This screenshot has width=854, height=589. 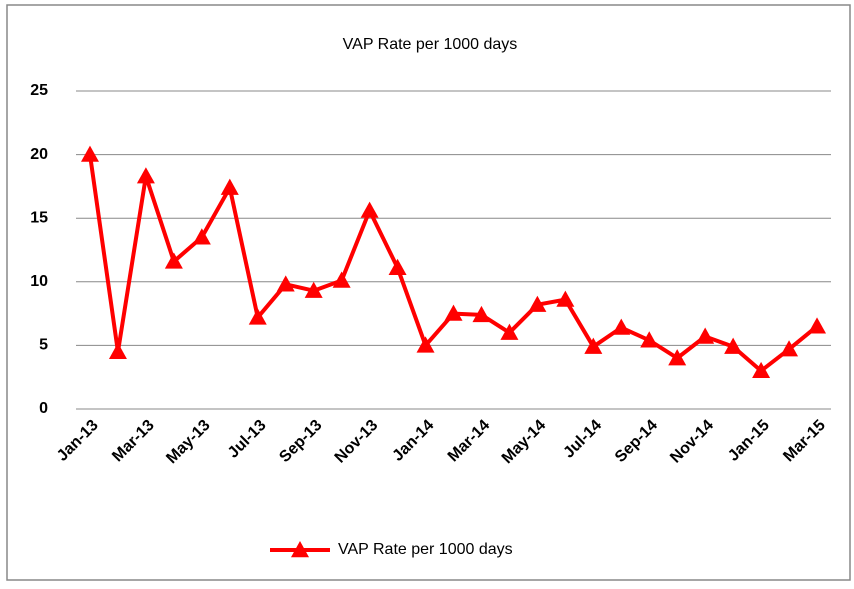 I want to click on y-tick-label: 20, so click(x=39, y=154).